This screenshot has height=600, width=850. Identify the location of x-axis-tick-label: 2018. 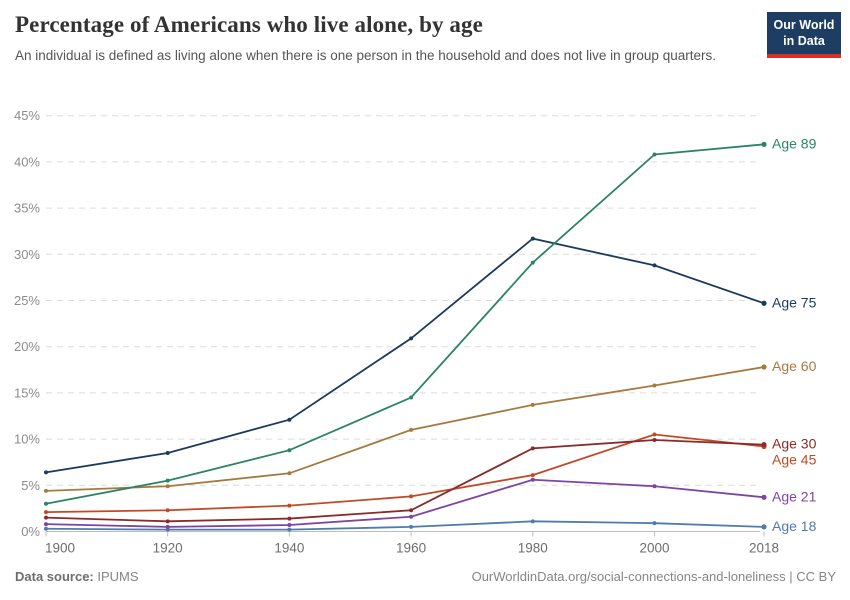
(764, 548).